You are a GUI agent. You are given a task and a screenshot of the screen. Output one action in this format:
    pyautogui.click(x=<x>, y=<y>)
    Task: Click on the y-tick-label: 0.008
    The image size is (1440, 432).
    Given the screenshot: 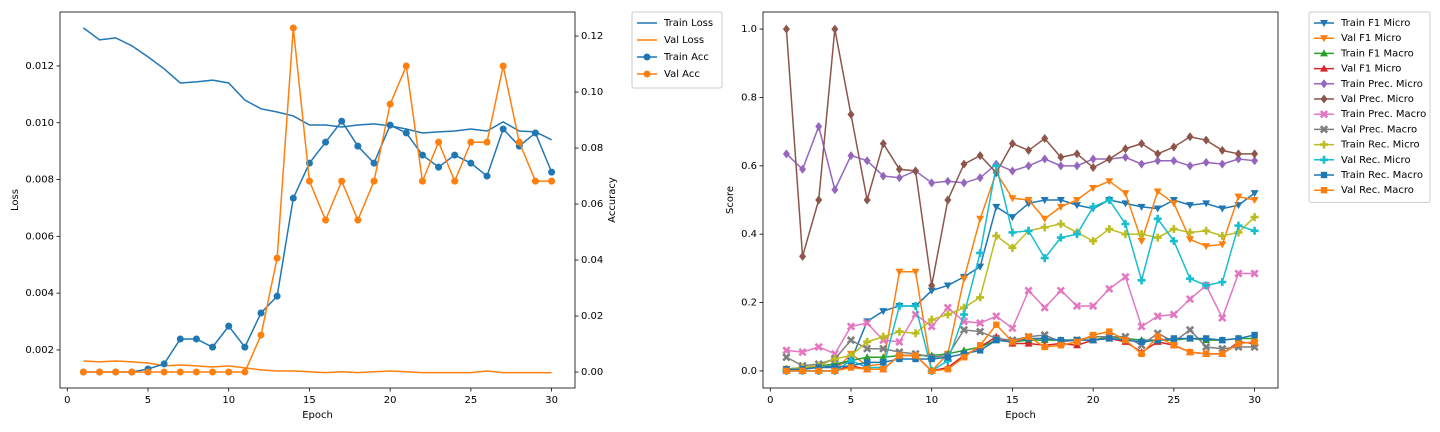 What is the action you would take?
    pyautogui.click(x=39, y=180)
    